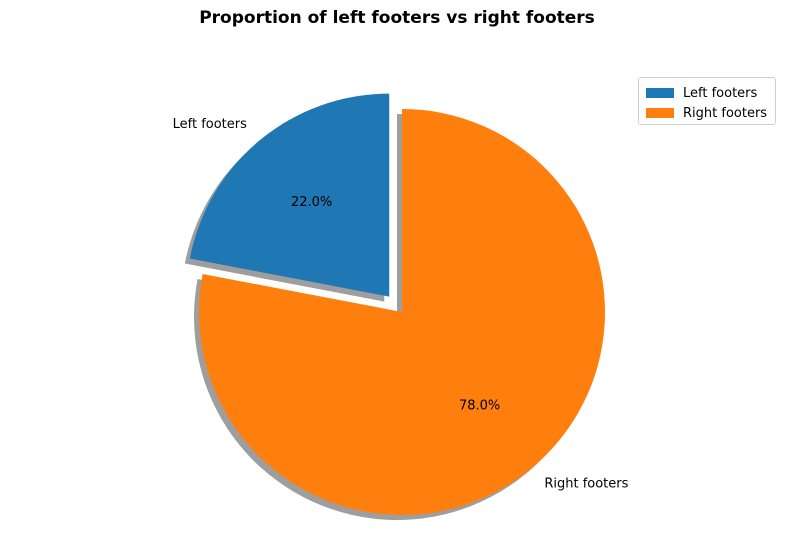 This screenshot has height=545, width=794. Describe the element at coordinates (311, 202) in the screenshot. I see `percent-label-left-footers: 22.0%` at that location.